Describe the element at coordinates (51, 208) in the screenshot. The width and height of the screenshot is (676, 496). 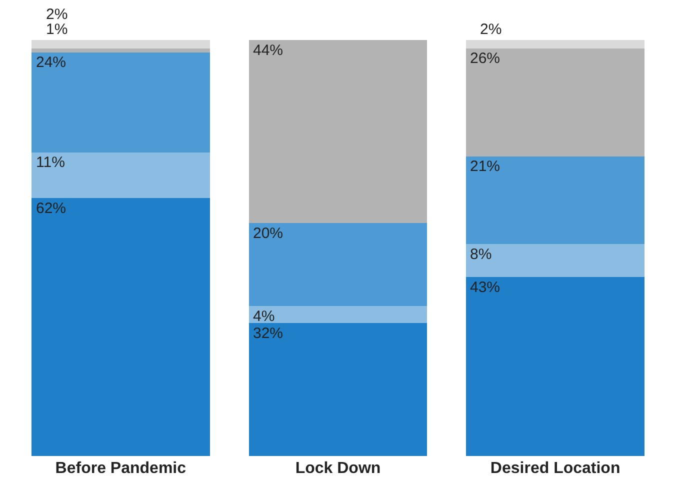
I see `data-label: 62%` at that location.